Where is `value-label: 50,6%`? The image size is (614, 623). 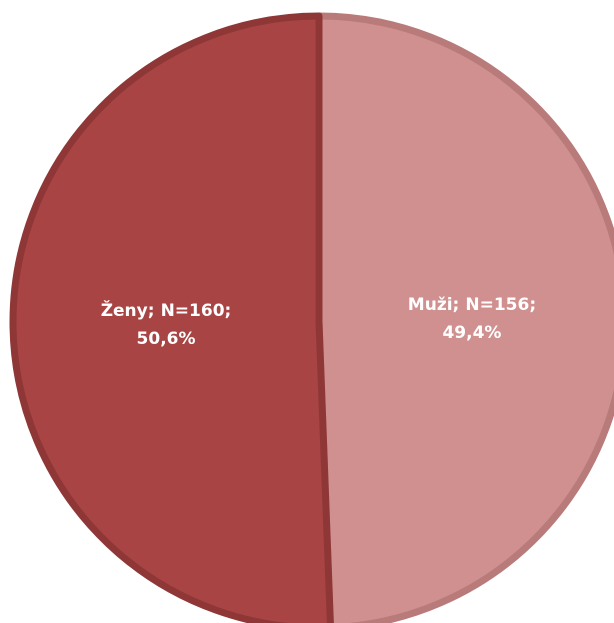 value-label: 50,6% is located at coordinates (166, 339).